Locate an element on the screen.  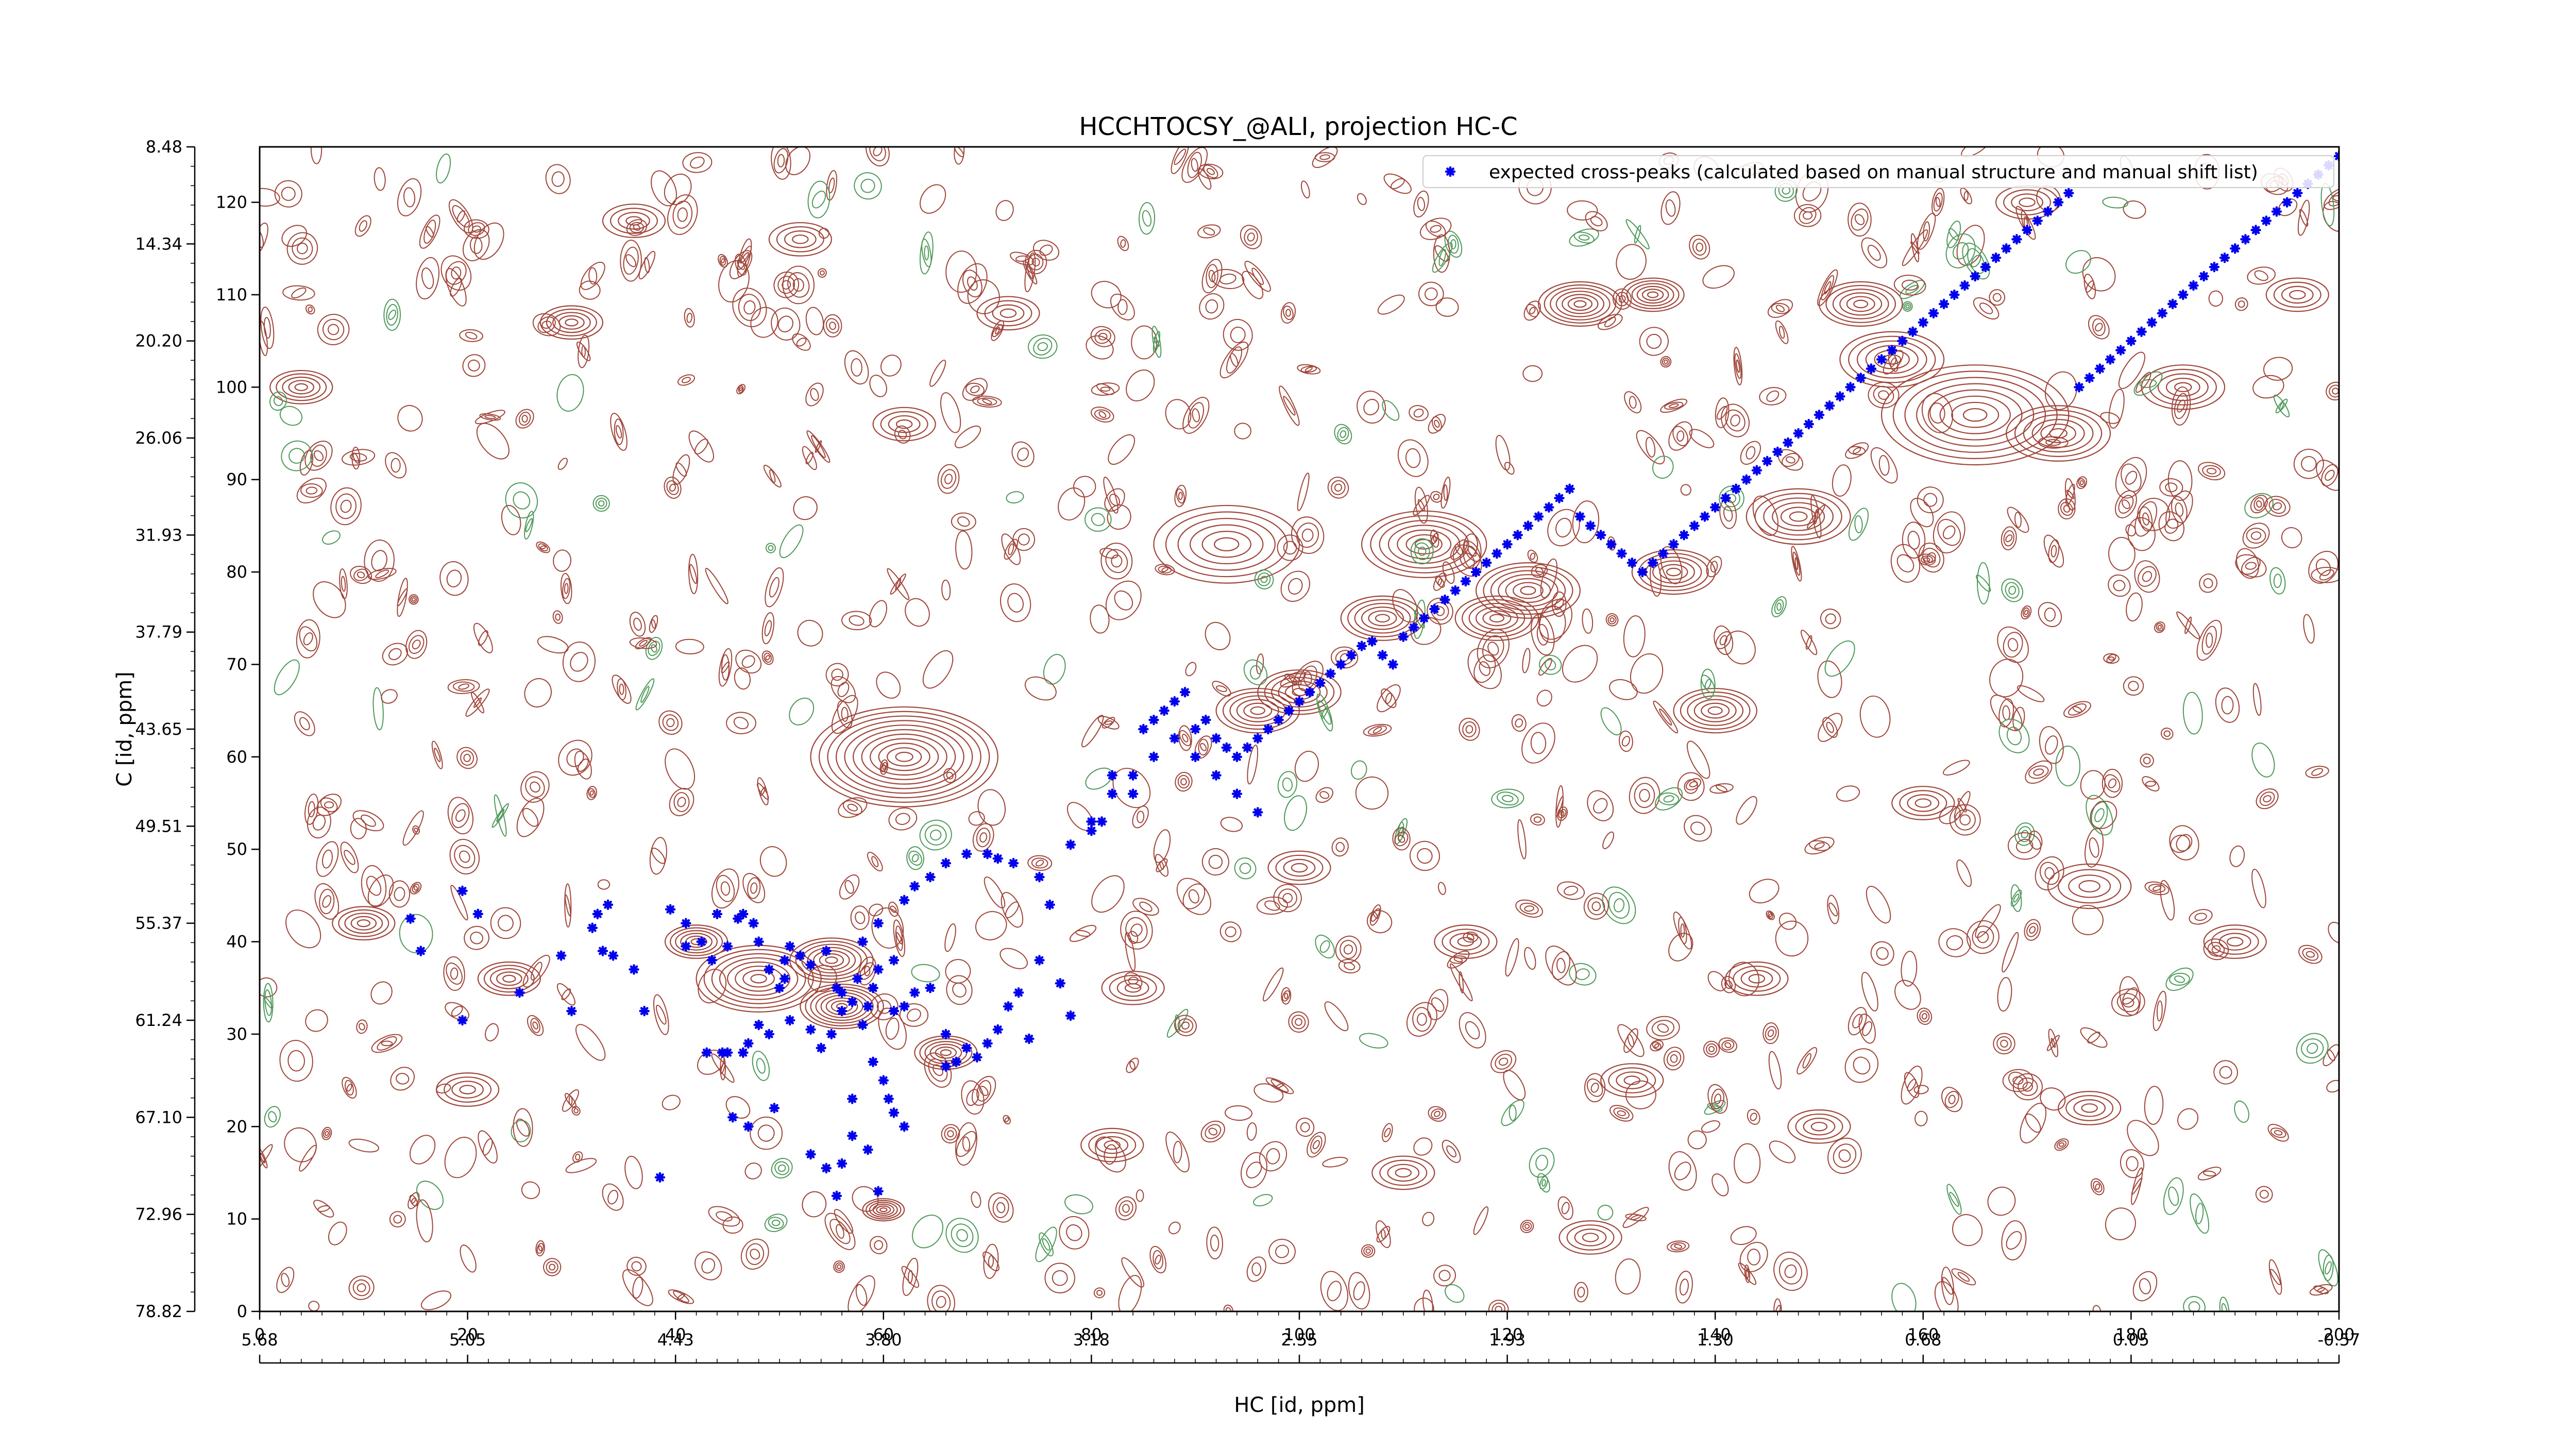
x-ppm-tick-label: 5.05 is located at coordinates (467, 1340).